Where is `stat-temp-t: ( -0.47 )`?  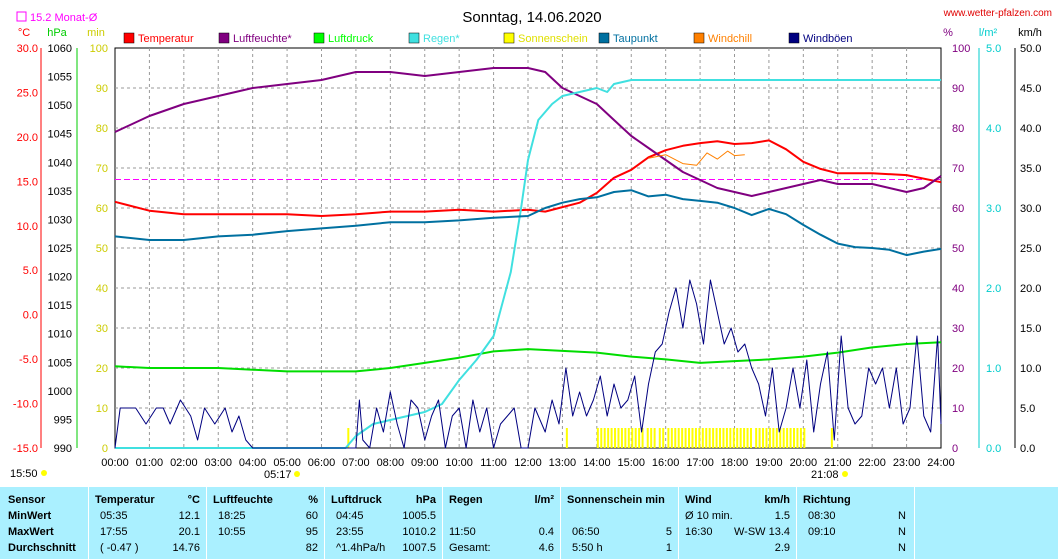 stat-temp-t: ( -0.47 ) is located at coordinates (119, 548).